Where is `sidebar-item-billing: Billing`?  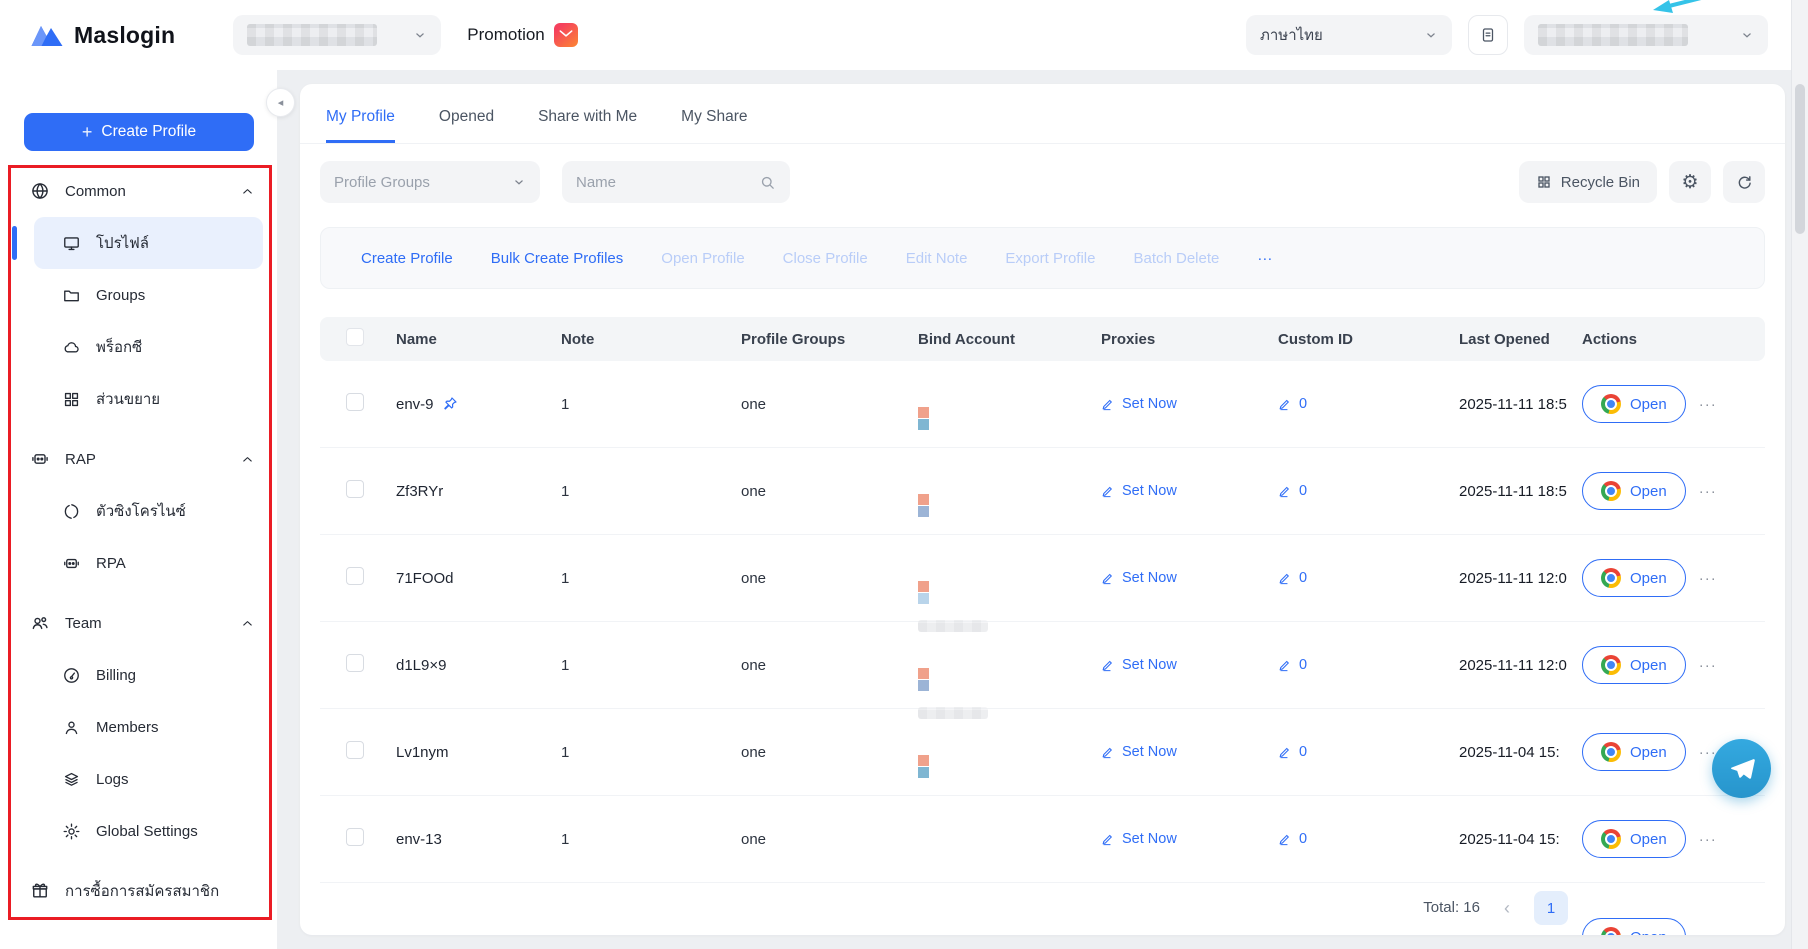
sidebar-item-billing: Billing is located at coordinates (148, 675).